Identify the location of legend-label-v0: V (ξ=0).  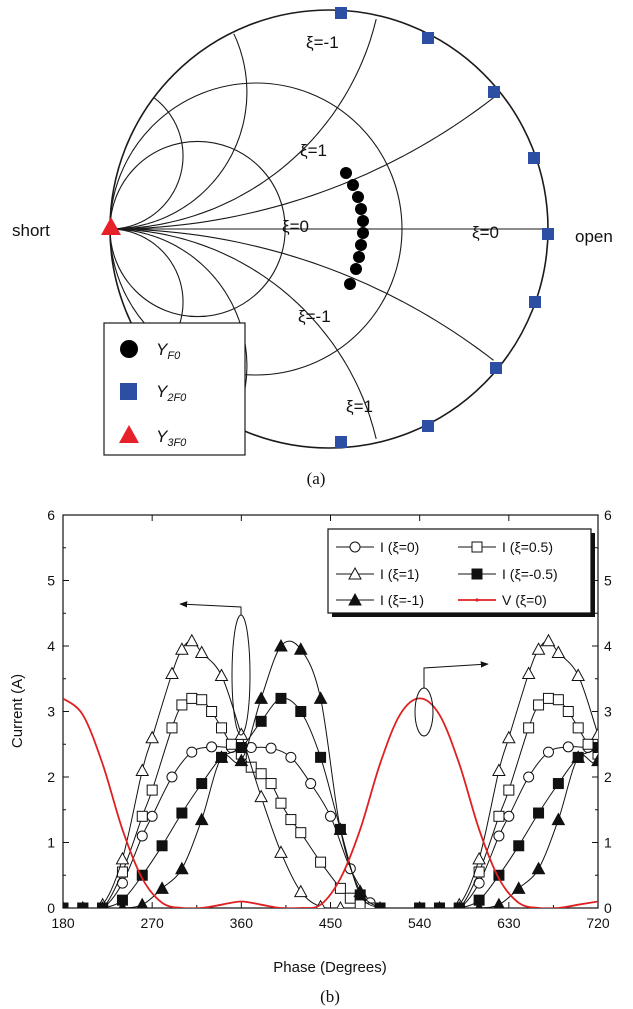
(524, 600).